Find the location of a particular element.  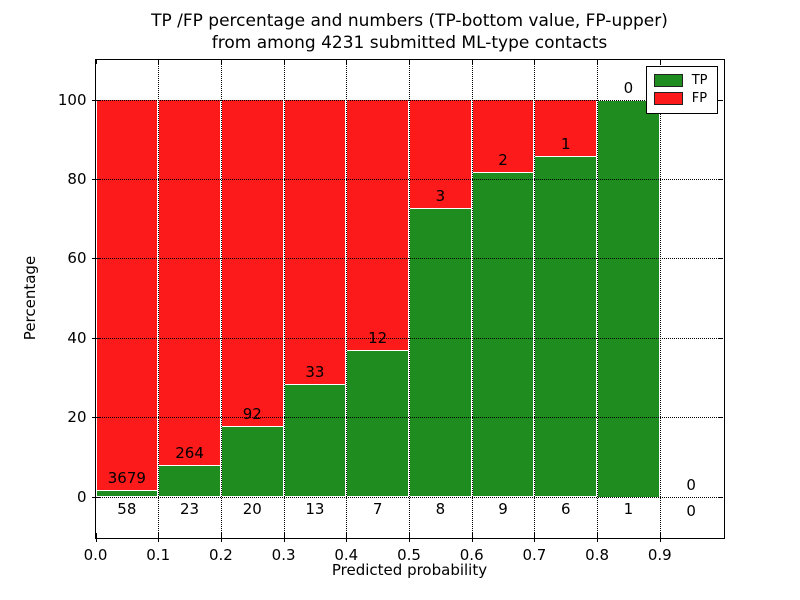

tp-count-label: 0 is located at coordinates (691, 510).